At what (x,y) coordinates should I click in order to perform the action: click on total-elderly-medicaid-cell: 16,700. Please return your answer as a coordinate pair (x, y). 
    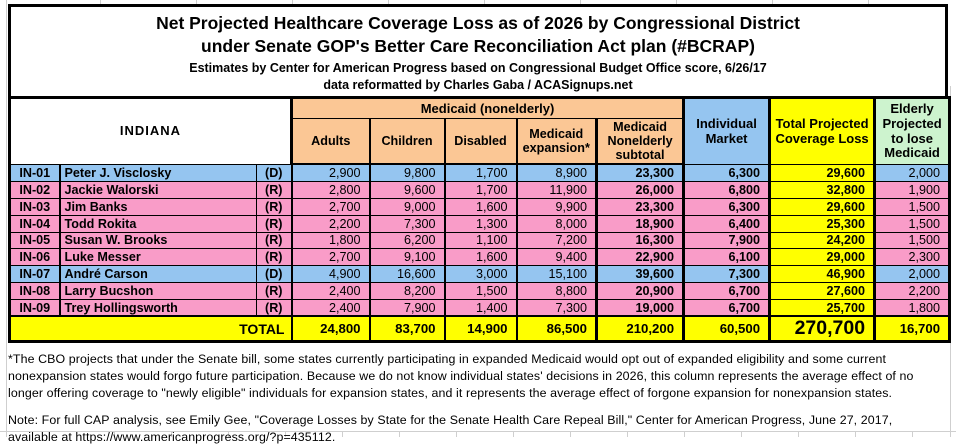
    Looking at the image, I should click on (912, 329).